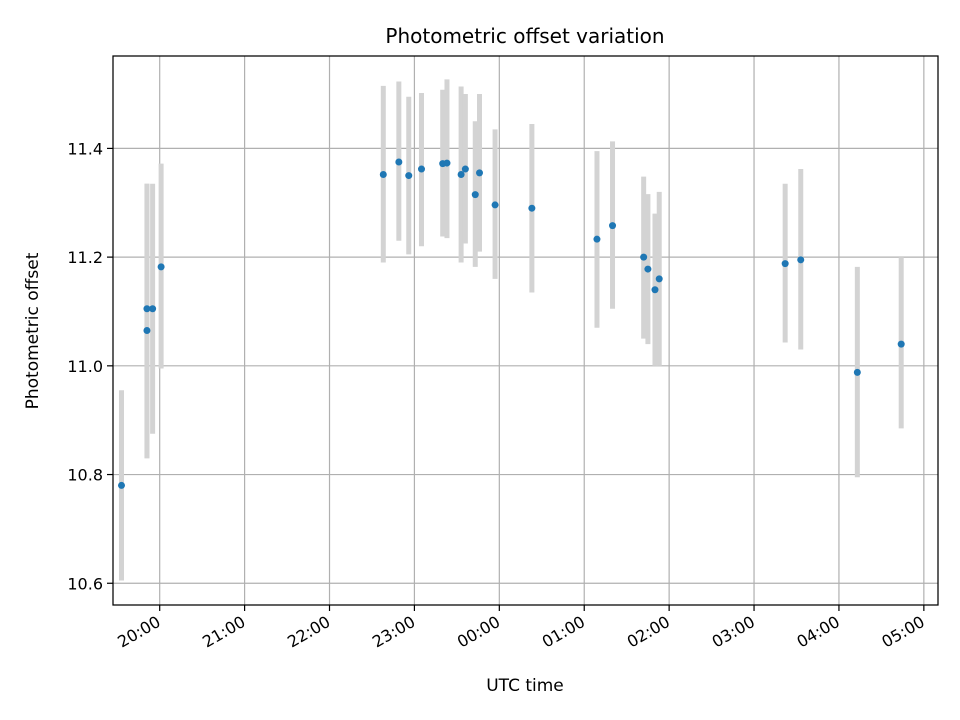 This screenshot has width=960, height=720. What do you see at coordinates (525, 686) in the screenshot?
I see `x-axis-label: UTC time` at bounding box center [525, 686].